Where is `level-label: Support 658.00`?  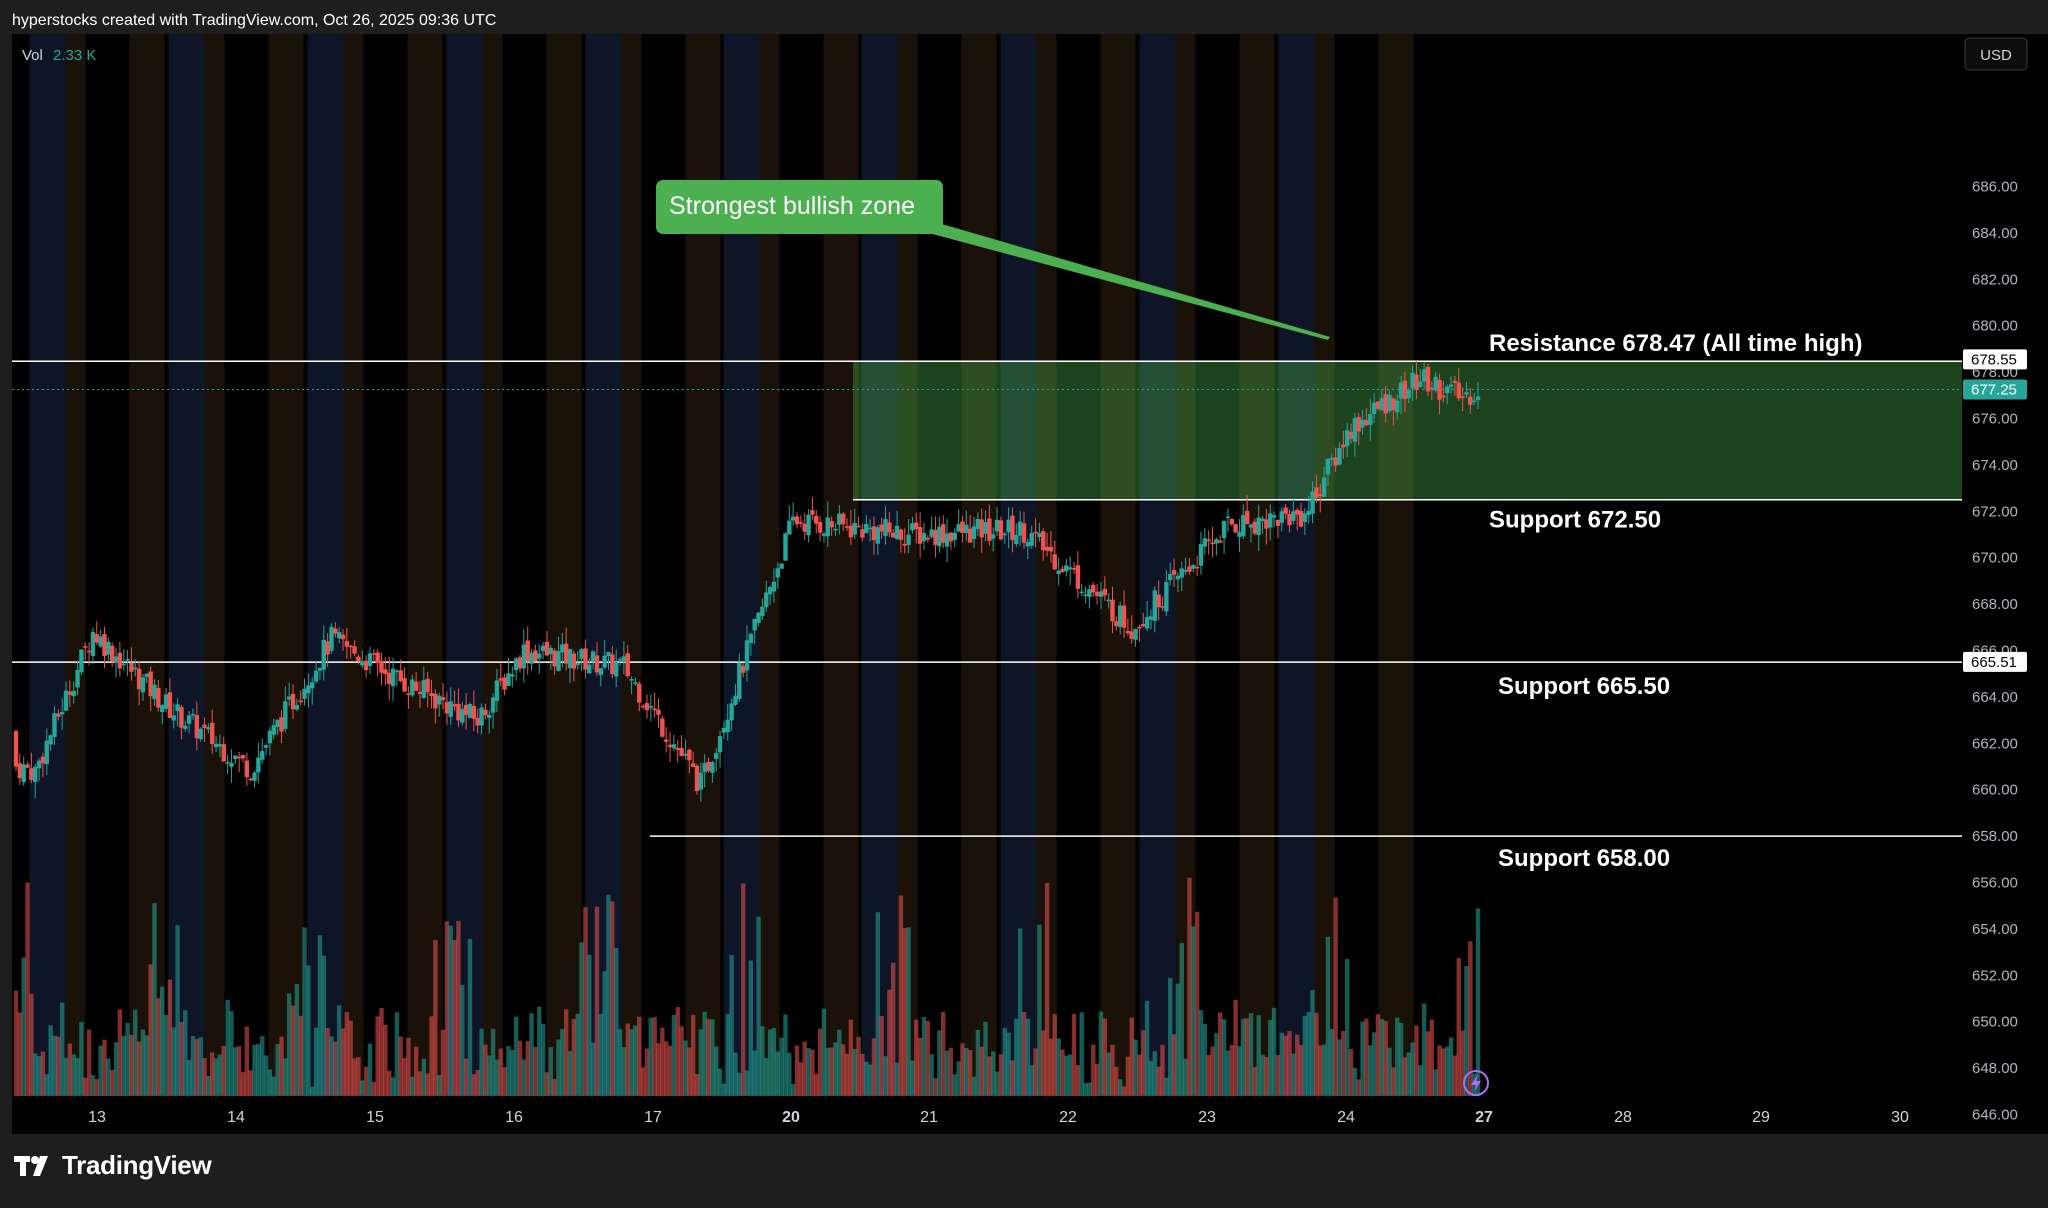
level-label: Support 658.00 is located at coordinates (1584, 858).